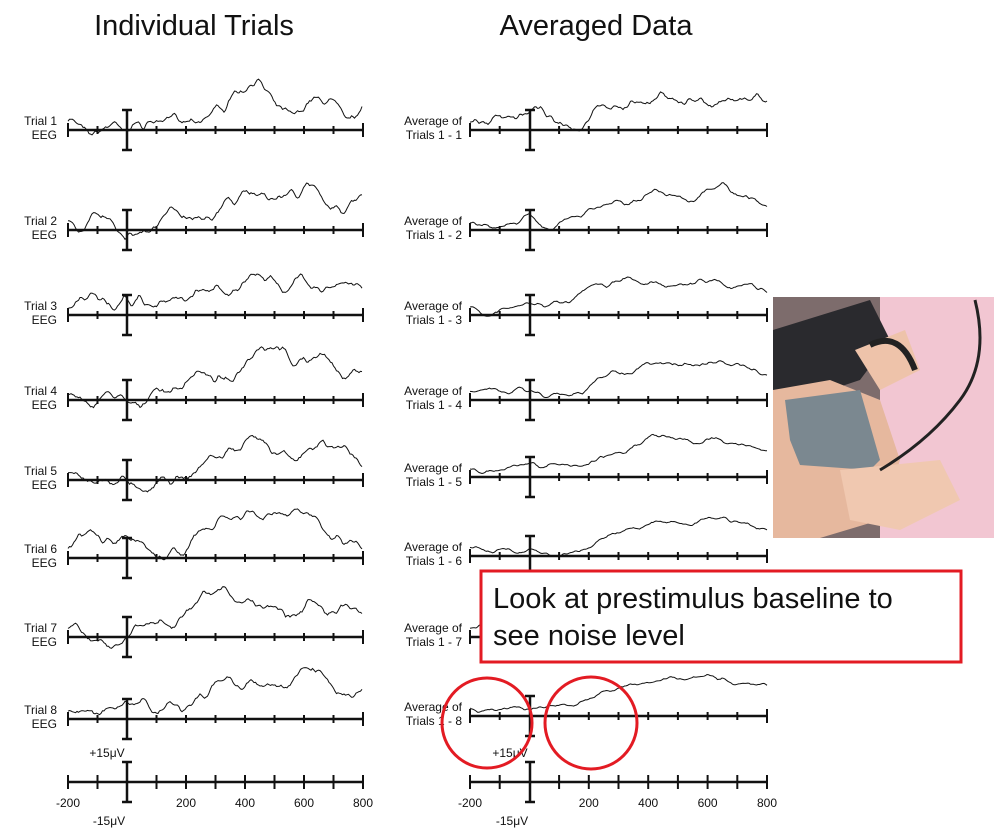  Describe the element at coordinates (434, 561) in the screenshot. I see `row-label: Trials 1 - 6` at that location.